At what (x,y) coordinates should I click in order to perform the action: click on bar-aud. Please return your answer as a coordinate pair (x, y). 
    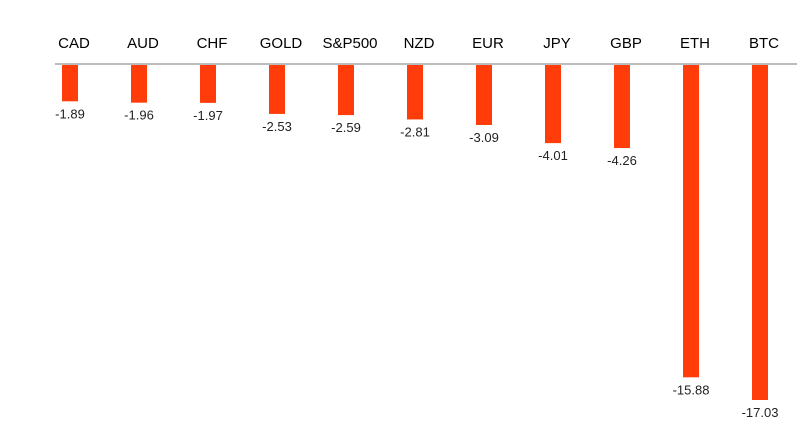
    Looking at the image, I should click on (139, 84).